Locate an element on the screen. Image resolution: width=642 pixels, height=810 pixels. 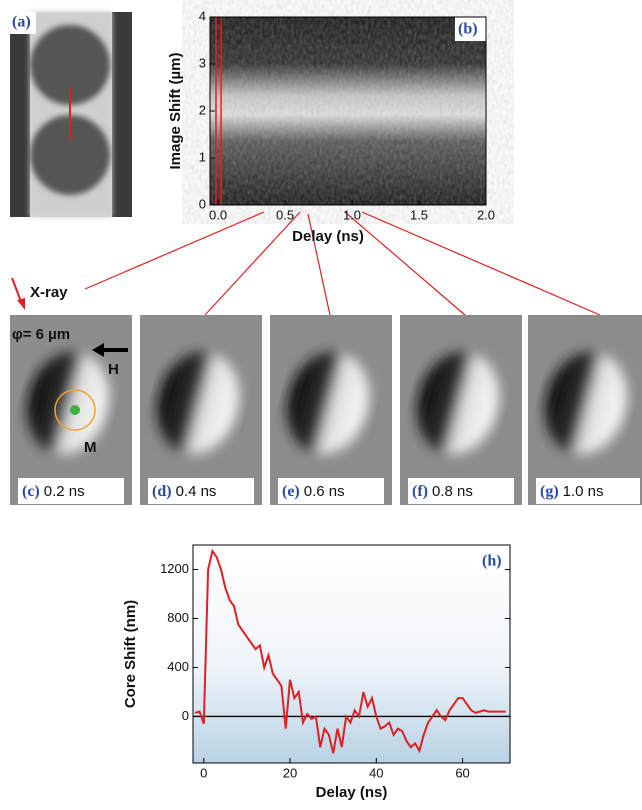
x-tick-label: 1.0 is located at coordinates (352, 214).